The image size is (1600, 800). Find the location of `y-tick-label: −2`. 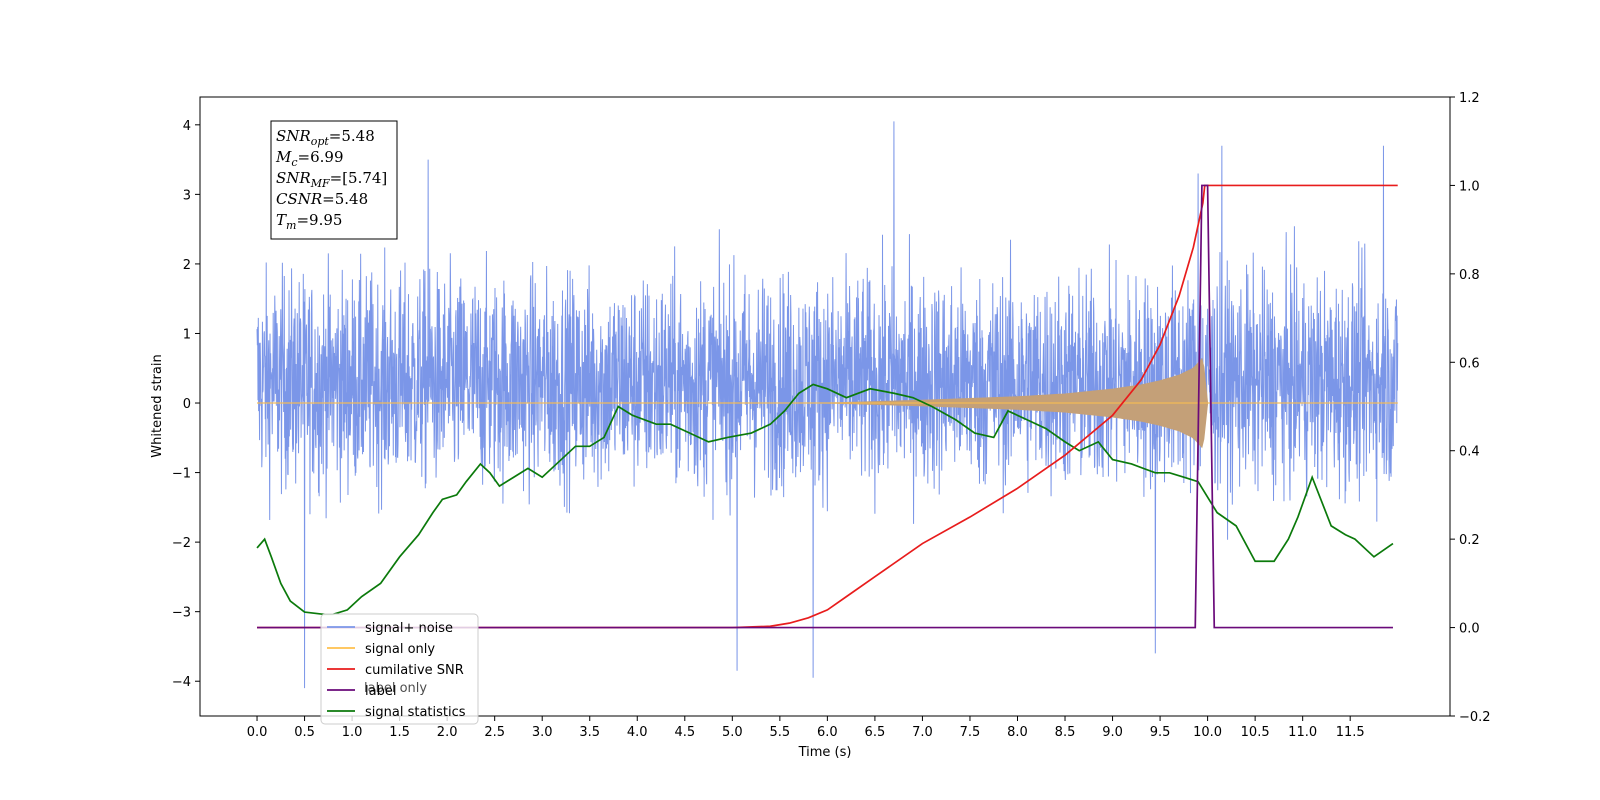

y-tick-label: −2 is located at coordinates (181, 543).